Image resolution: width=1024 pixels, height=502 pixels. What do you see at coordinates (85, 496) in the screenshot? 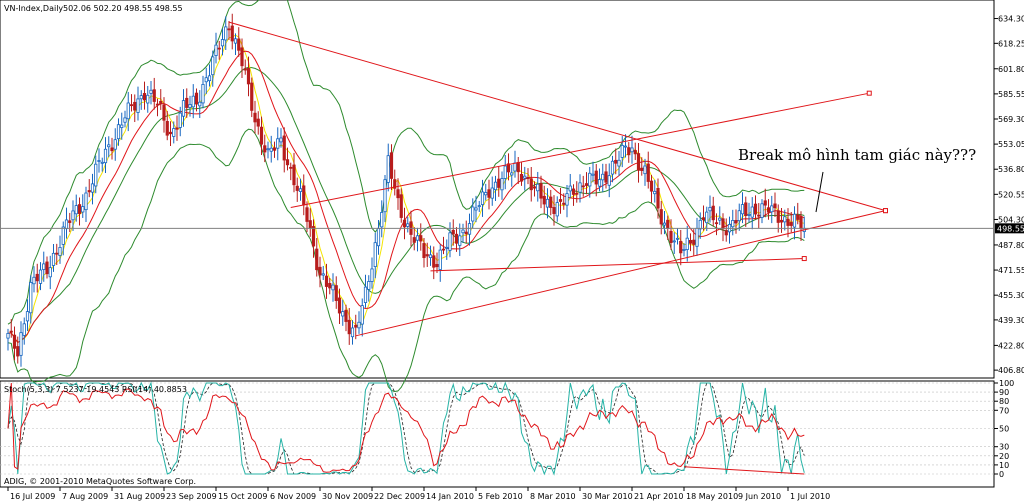
I see `time-tick-label: 7 Aug 2009` at bounding box center [85, 496].